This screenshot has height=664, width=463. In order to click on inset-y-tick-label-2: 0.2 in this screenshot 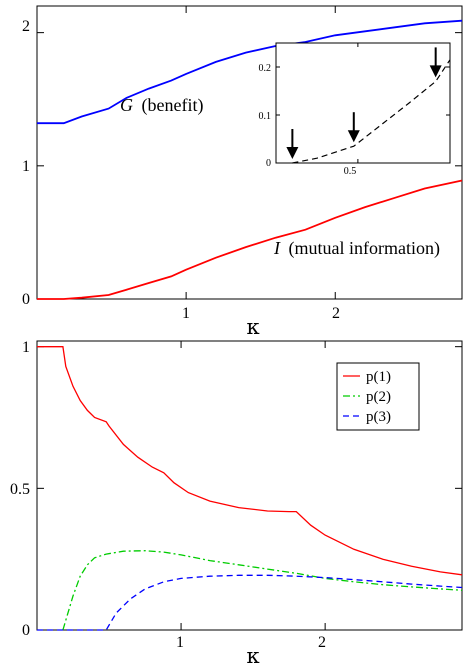, I will do `click(265, 68)`.